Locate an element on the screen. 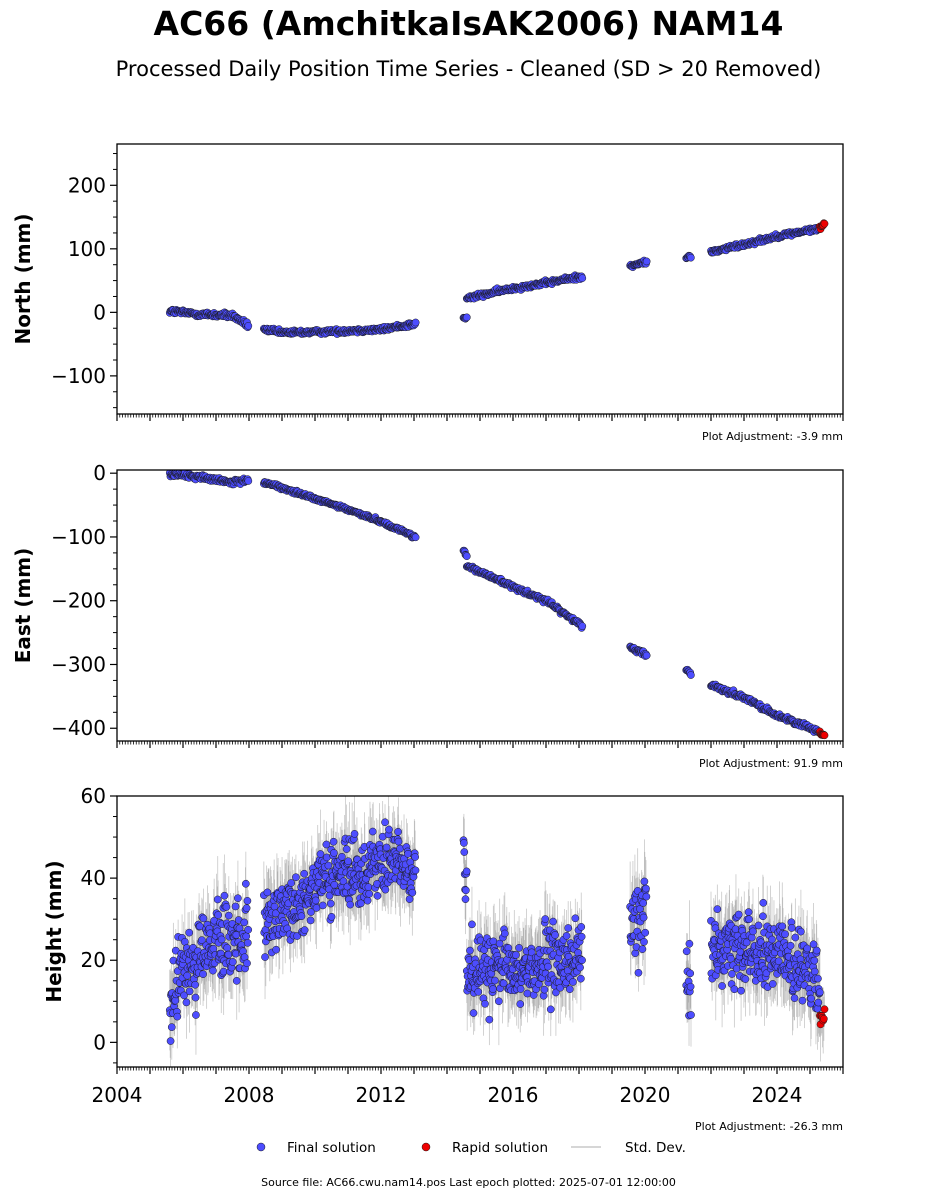 The image size is (937, 1200). y-axis-label: North (mm) is located at coordinates (23, 278).